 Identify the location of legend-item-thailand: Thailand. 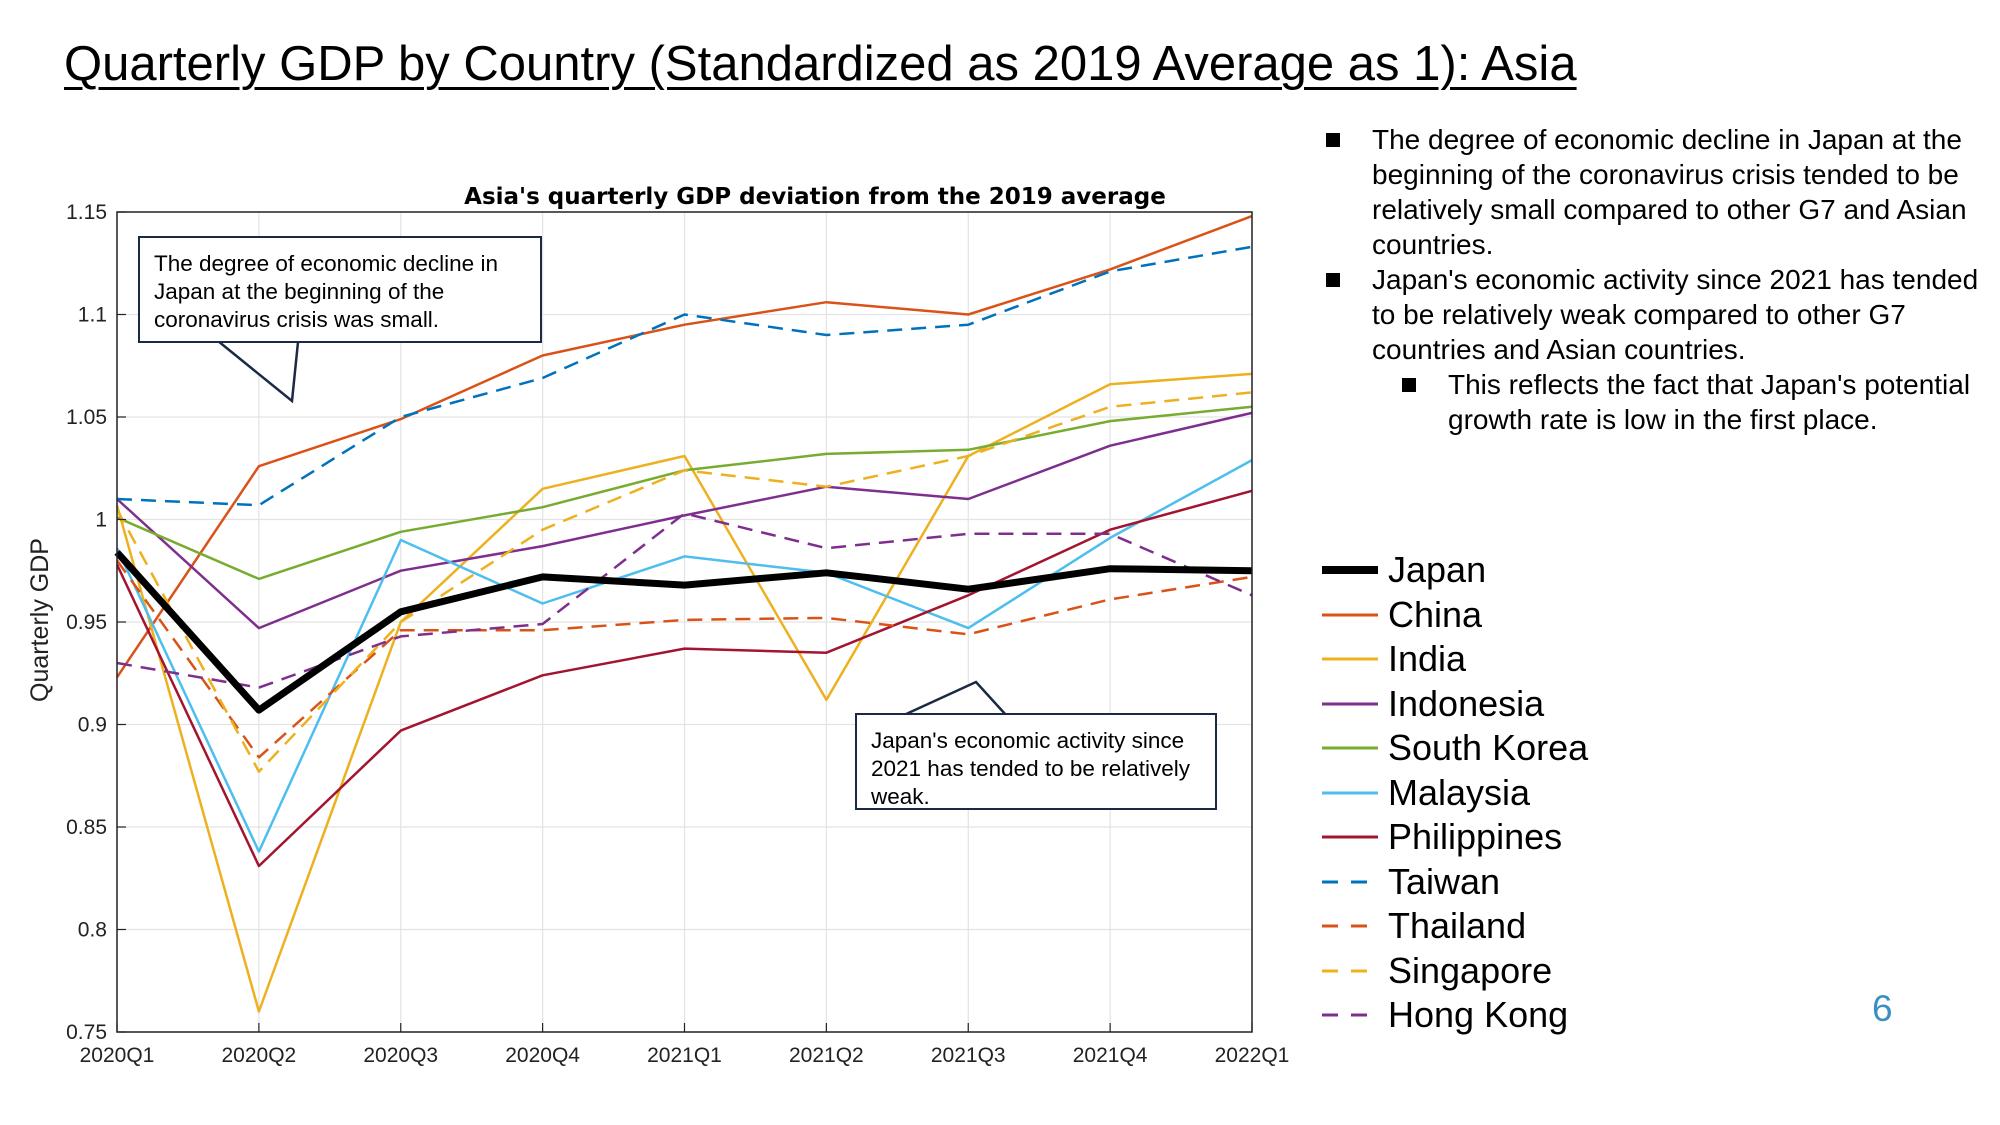
(1454, 926).